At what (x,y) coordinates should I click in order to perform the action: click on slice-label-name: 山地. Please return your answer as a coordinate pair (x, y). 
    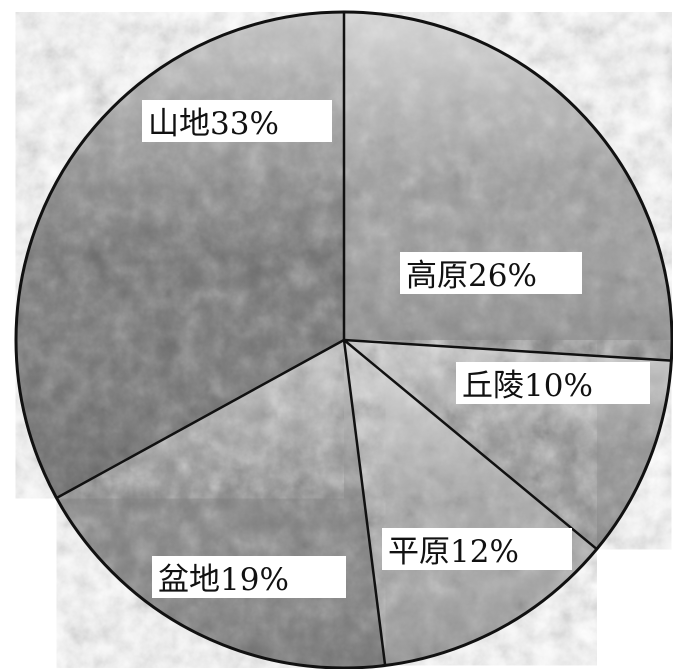
    Looking at the image, I should click on (179, 124).